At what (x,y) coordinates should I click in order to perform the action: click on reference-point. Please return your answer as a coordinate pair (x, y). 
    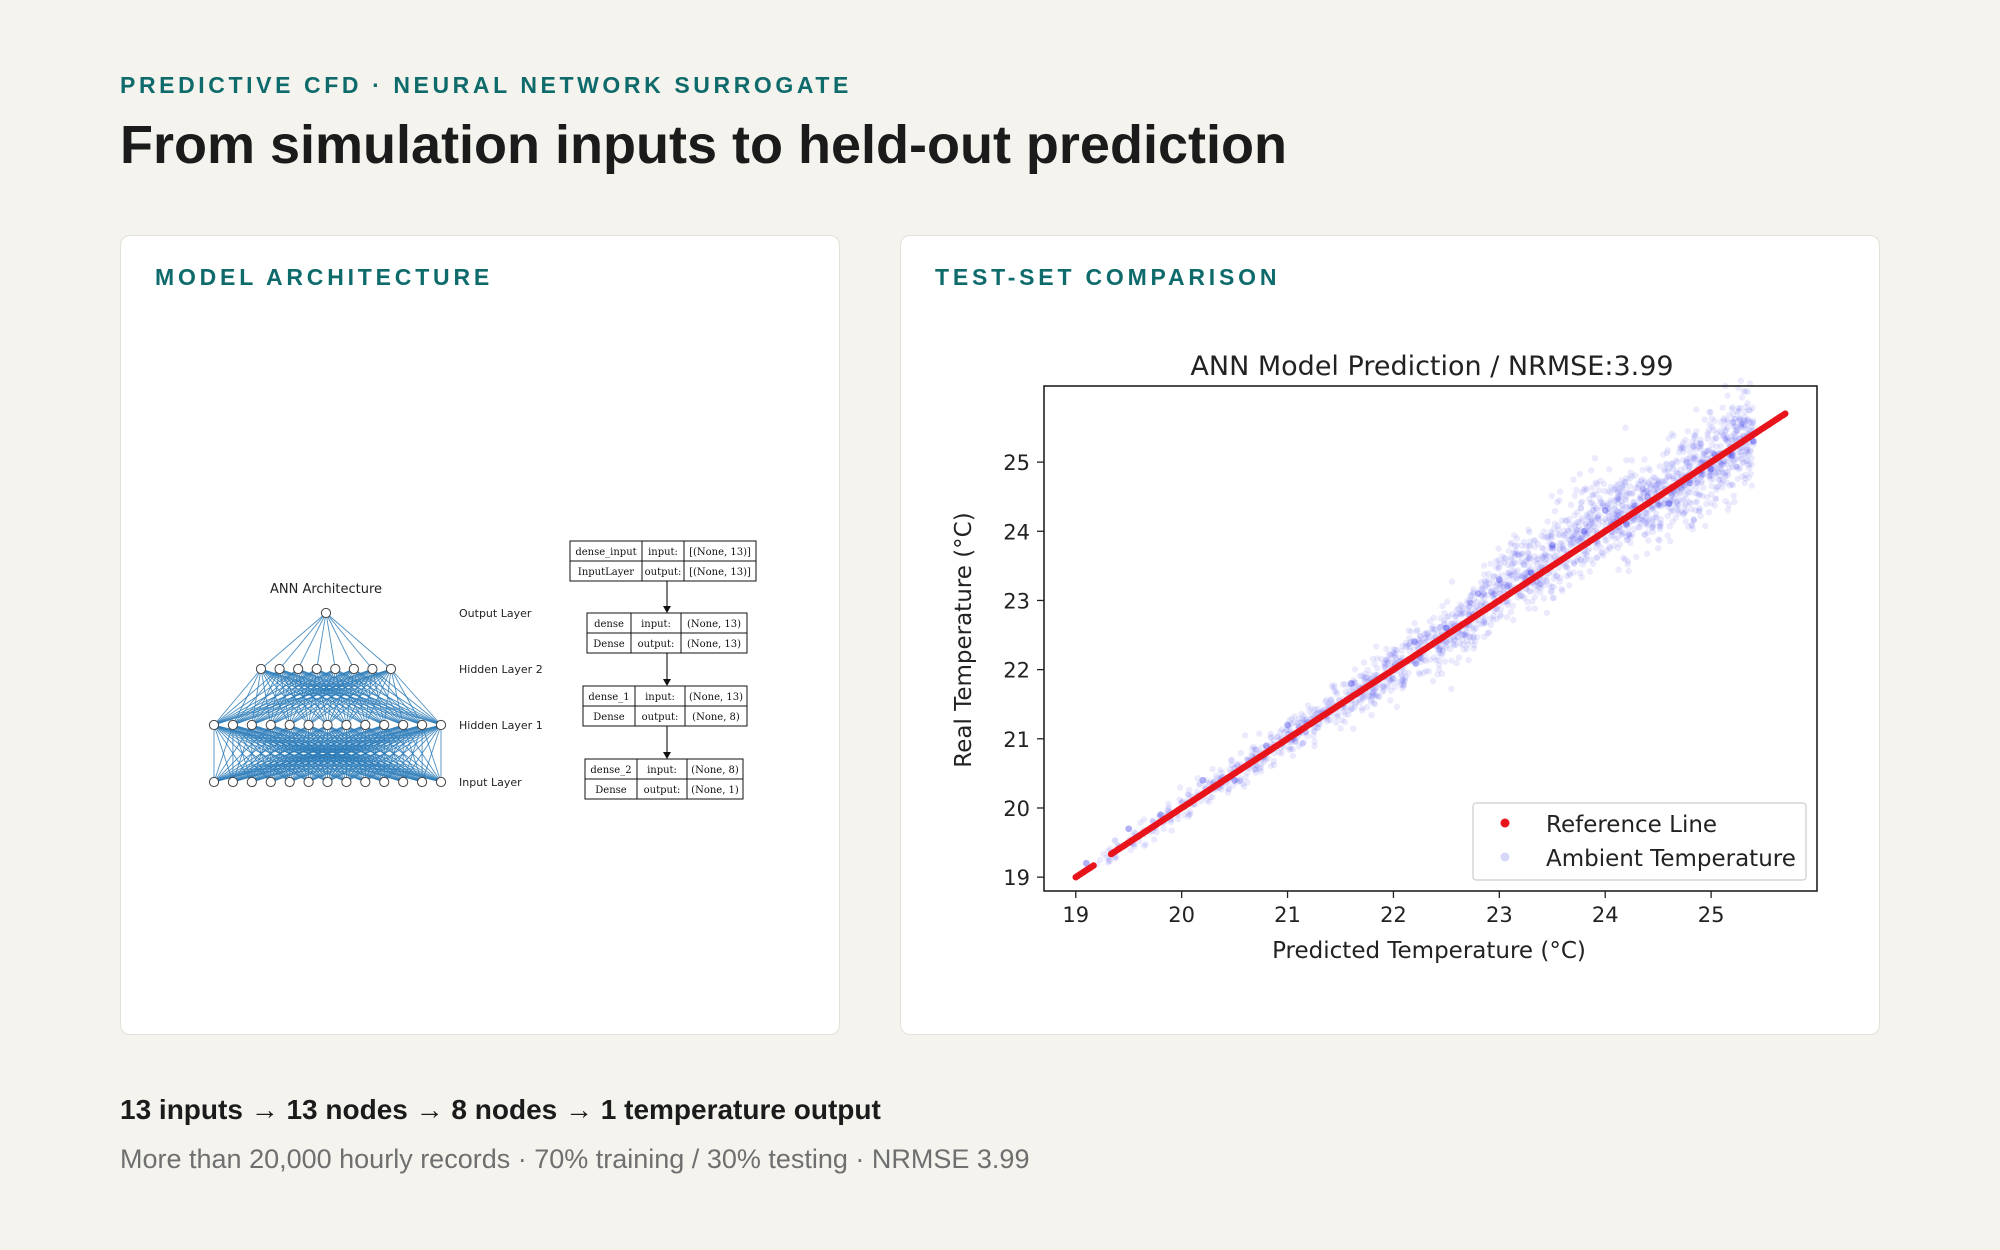
    Looking at the image, I should click on (1785, 413).